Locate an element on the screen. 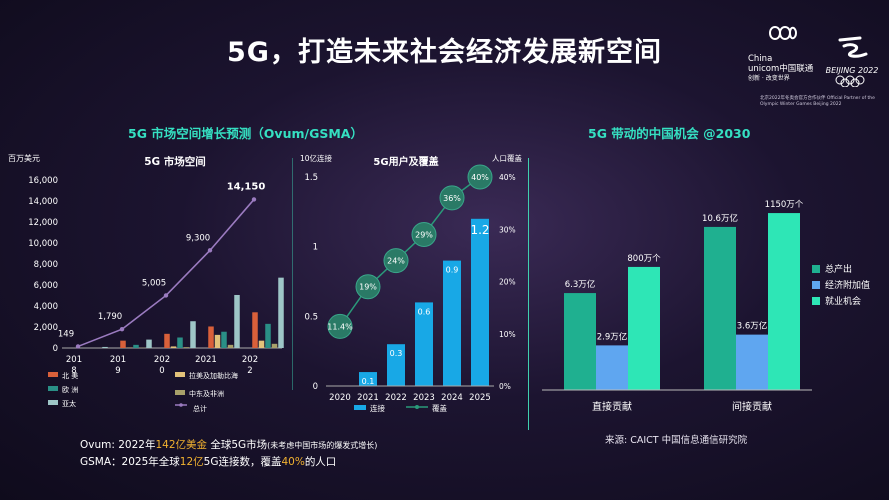 This screenshot has height=500, width=889. y-tick-label: 14,000 is located at coordinates (43, 202).